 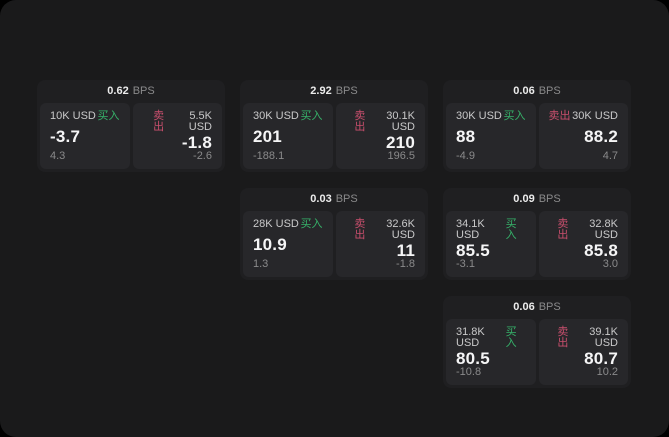 I want to click on quote-card-body: 30K USD 买入 88 -4.9 卖出 30K USD 88.2 4.7, so click(x=537, y=136).